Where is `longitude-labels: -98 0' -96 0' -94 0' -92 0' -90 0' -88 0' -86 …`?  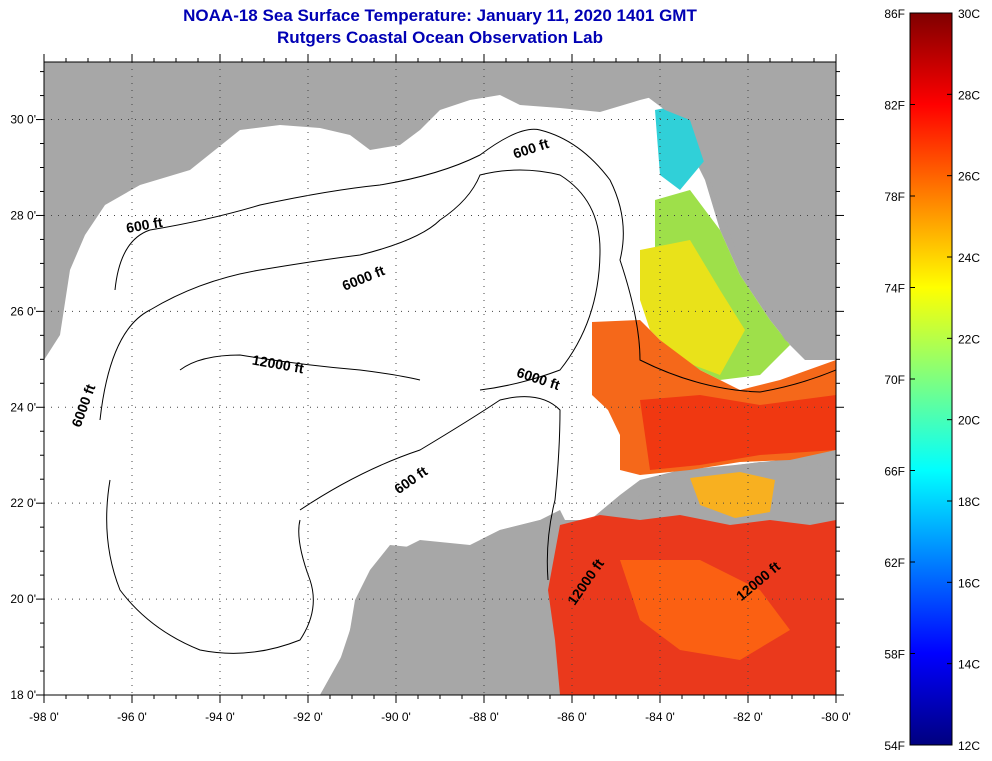
longitude-labels: -98 0' -96 0' -94 0' -92 0' -90 0' -88 0' -86 … is located at coordinates (440, 717).